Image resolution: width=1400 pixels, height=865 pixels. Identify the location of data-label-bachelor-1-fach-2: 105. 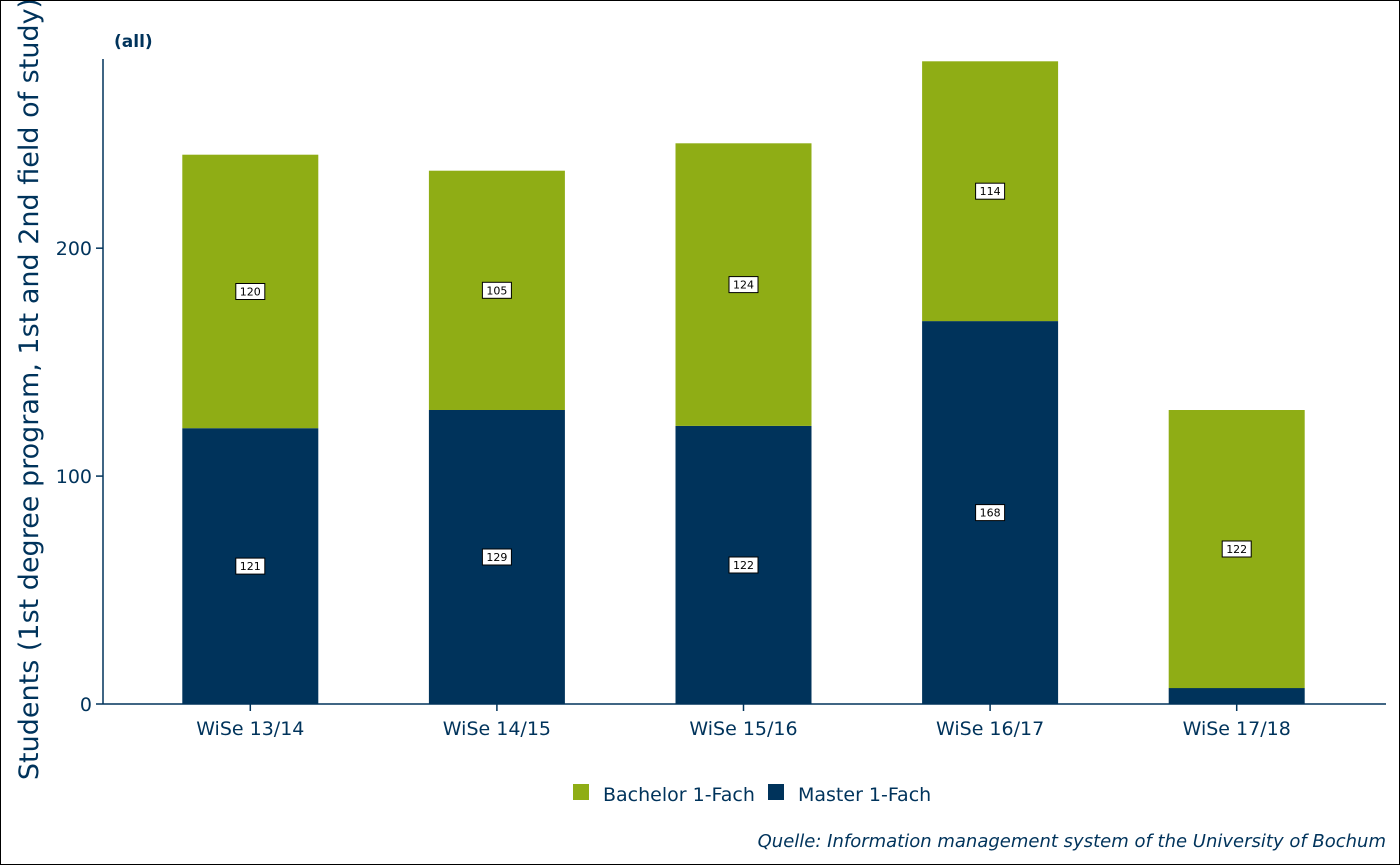
(496, 290).